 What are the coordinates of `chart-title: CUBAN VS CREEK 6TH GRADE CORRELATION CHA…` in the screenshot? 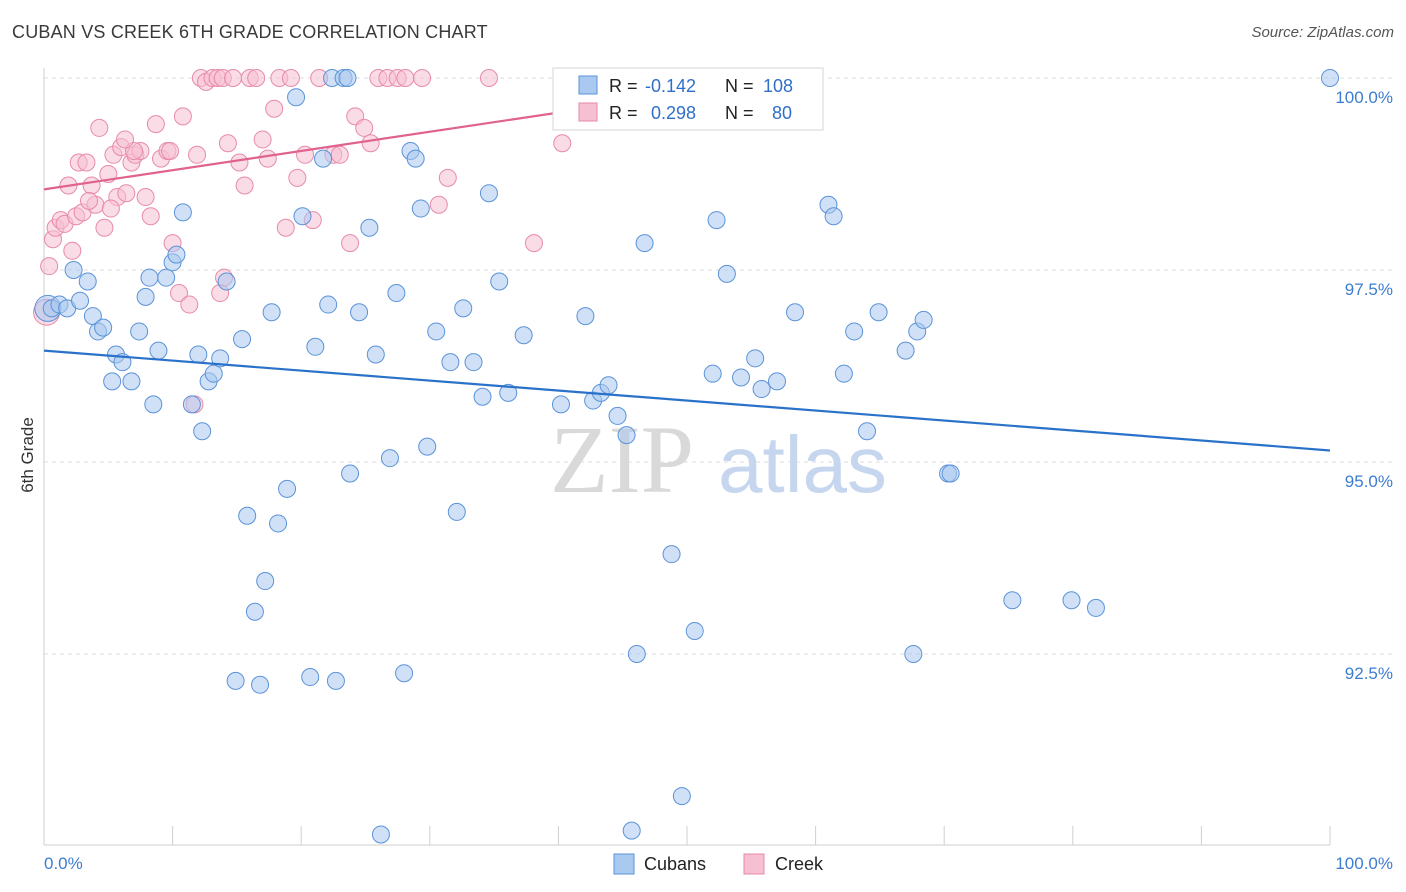 It's located at (250, 32).